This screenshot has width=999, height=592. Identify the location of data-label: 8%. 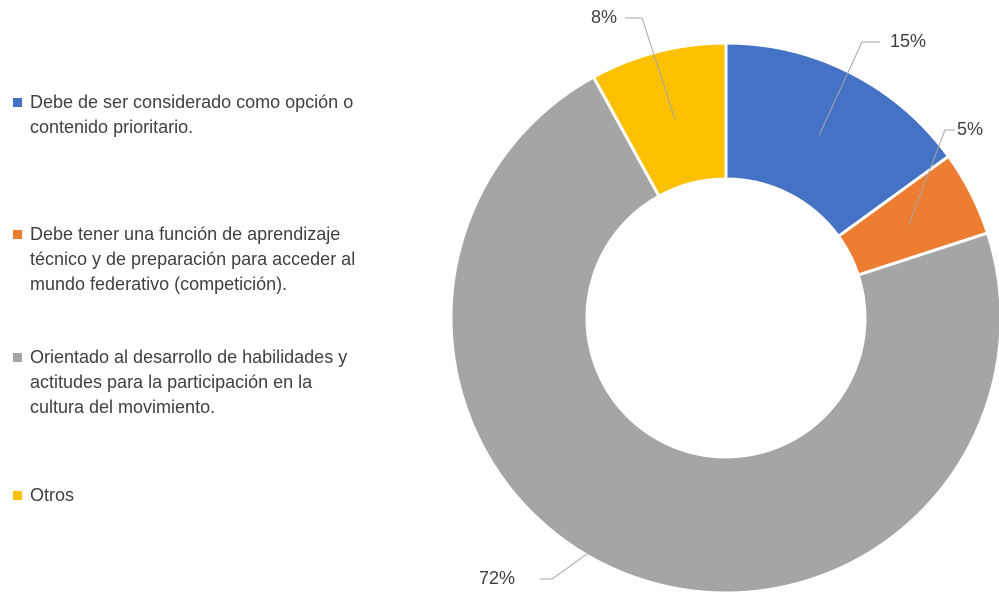
(604, 17).